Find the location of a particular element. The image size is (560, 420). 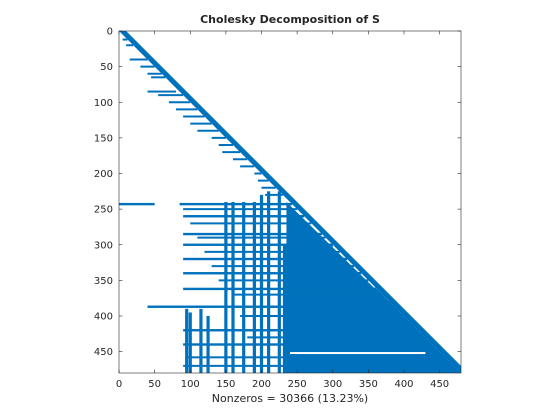

y-tick-label: 450 is located at coordinates (103, 352).